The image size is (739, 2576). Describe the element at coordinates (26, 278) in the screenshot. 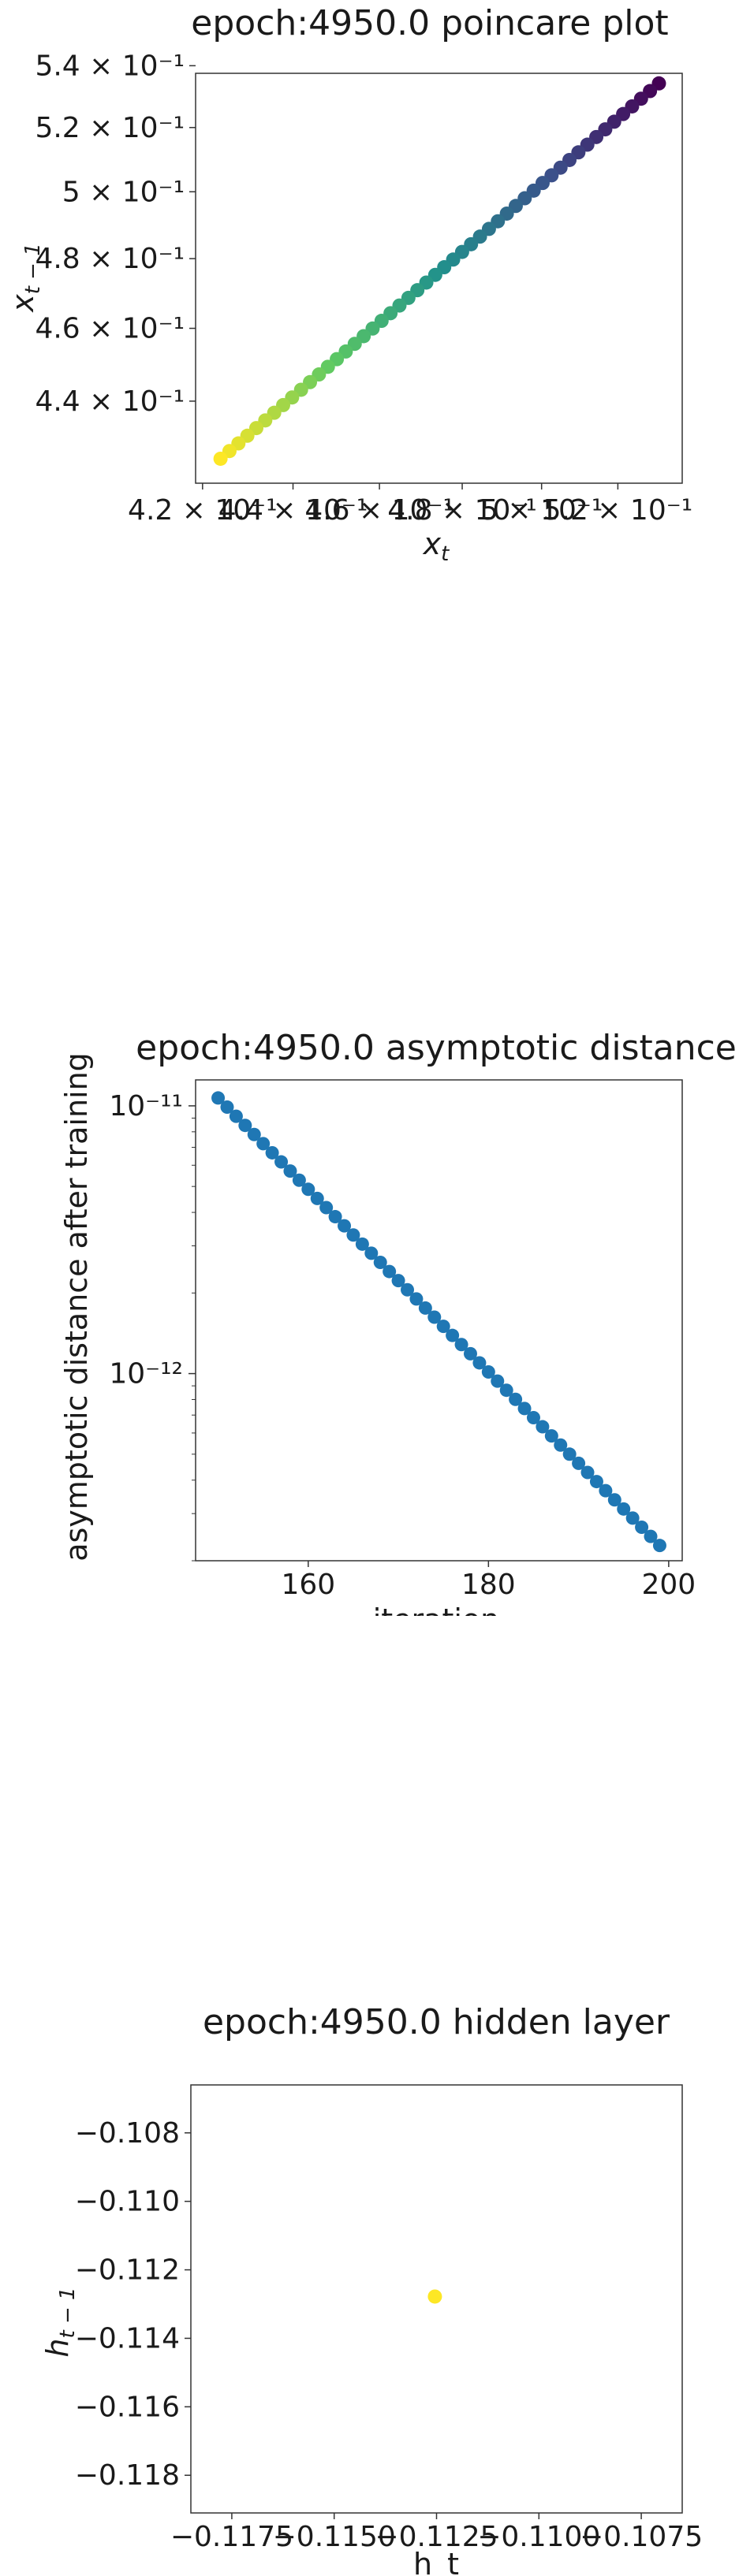

I see `y-axis-label: xt − 1` at that location.